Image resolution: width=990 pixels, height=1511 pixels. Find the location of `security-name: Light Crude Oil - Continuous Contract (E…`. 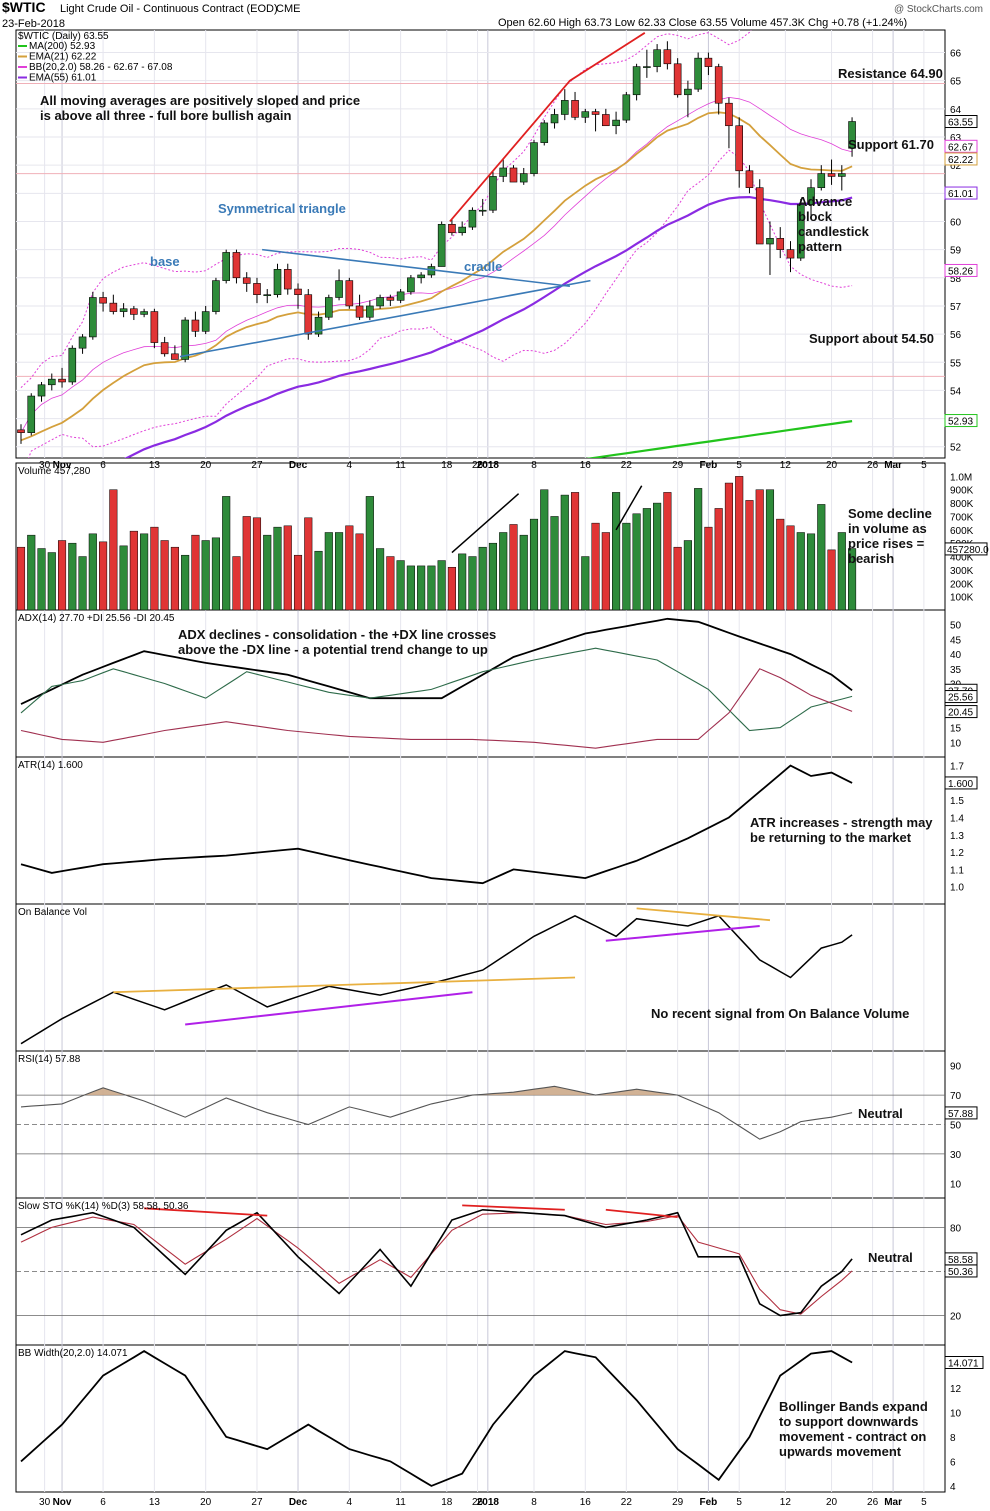

security-name: Light Crude Oil - Continuous Contract (E… is located at coordinates (169, 9).